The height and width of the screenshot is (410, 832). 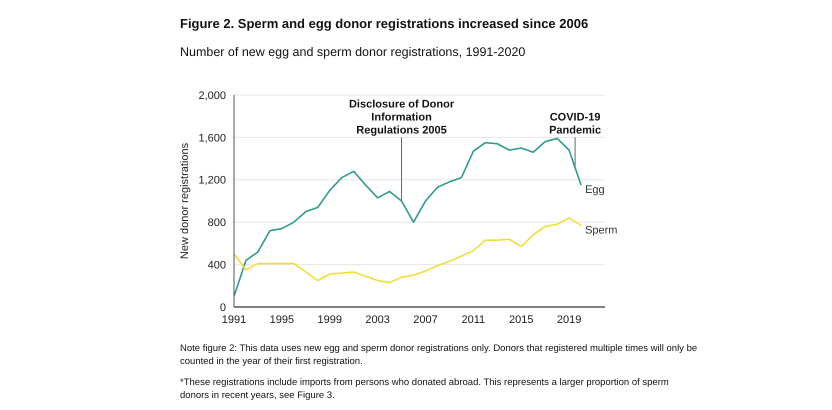 I want to click on x-tick-label: 2015, so click(x=521, y=320).